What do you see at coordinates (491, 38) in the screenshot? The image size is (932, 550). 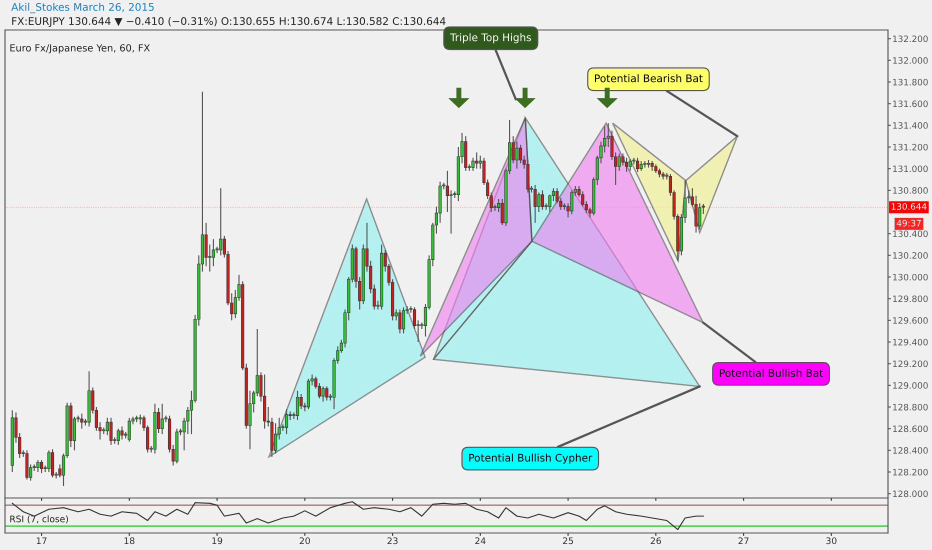 I see `annotation: Triple Top Highs` at bounding box center [491, 38].